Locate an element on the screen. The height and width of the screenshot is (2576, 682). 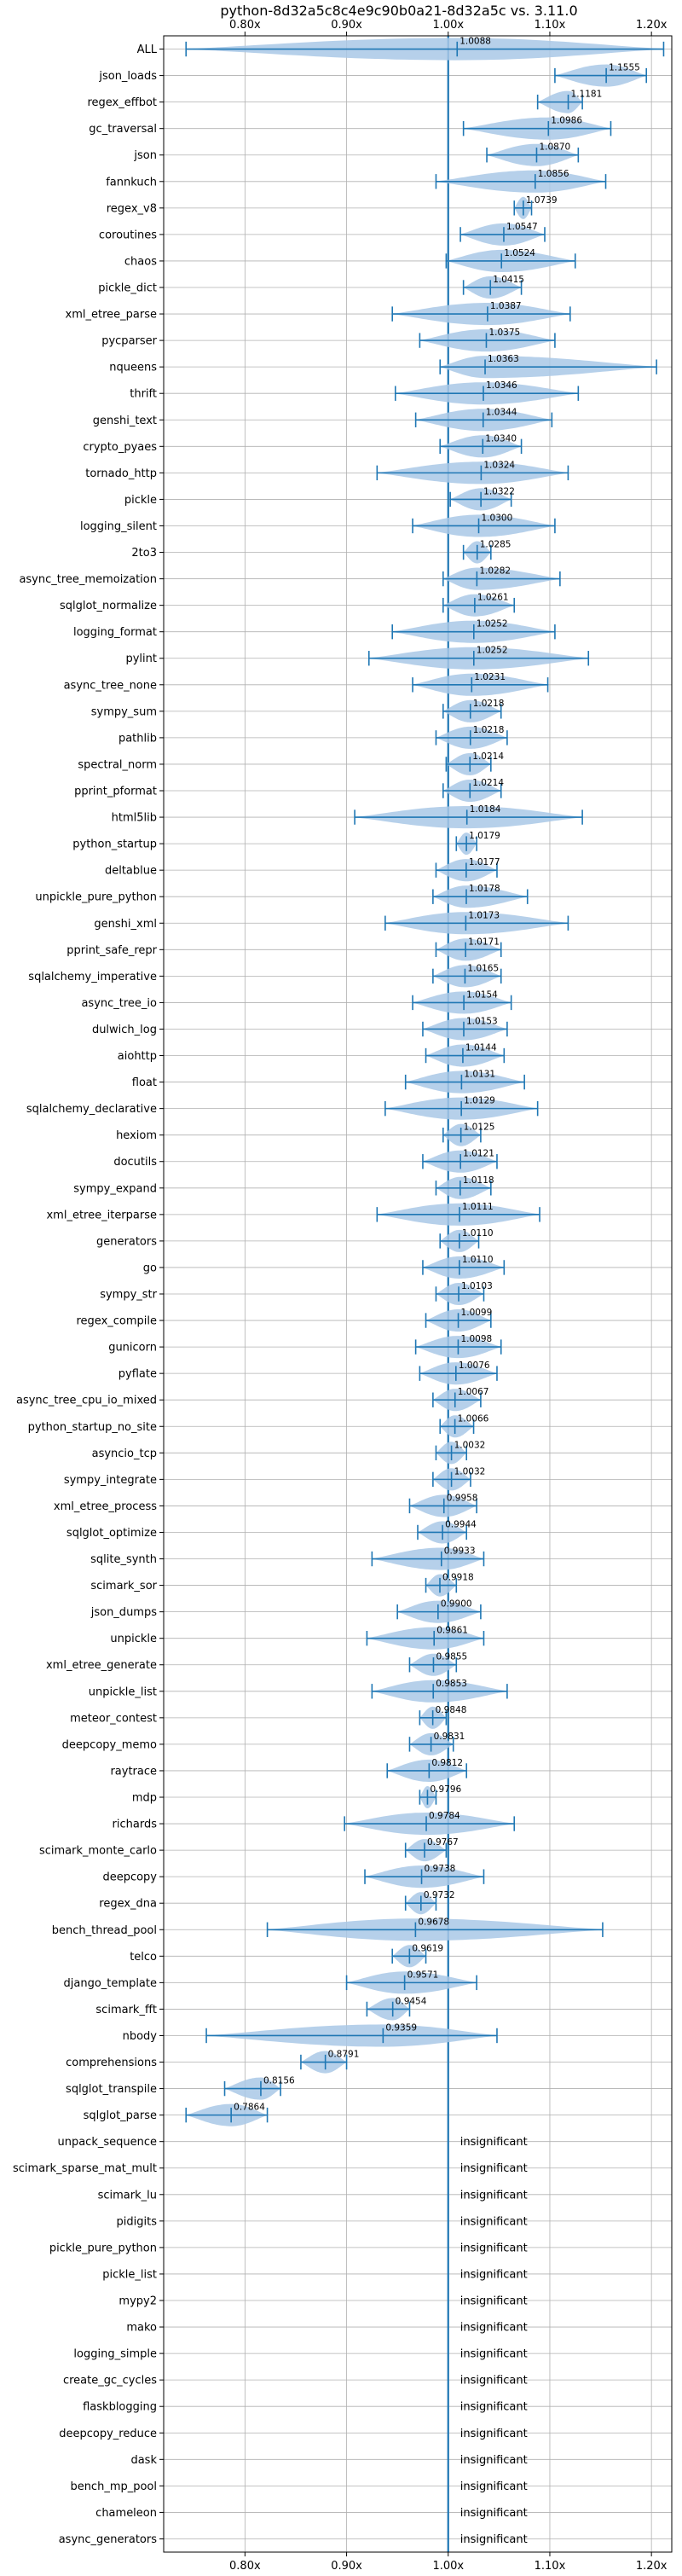
category-label: python_startup_no_site is located at coordinates (93, 1427).